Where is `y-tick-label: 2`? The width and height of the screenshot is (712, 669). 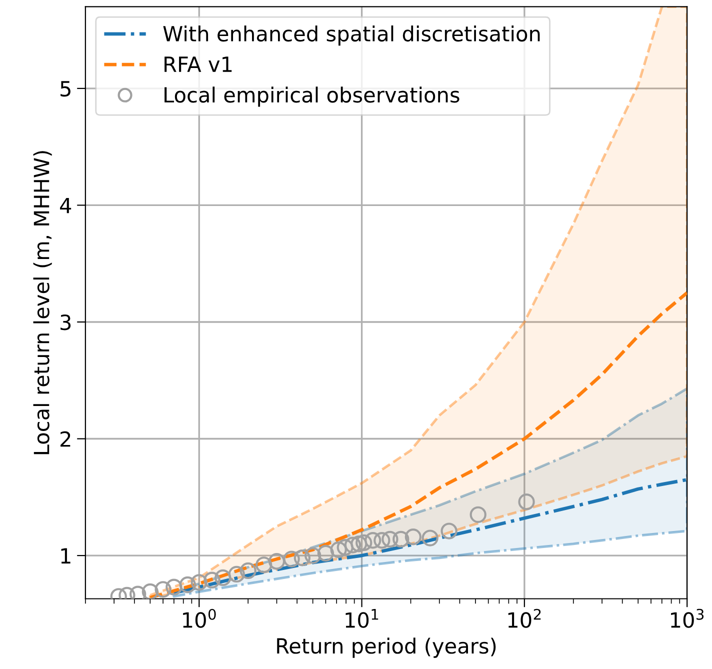
y-tick-label: 2 is located at coordinates (65, 439).